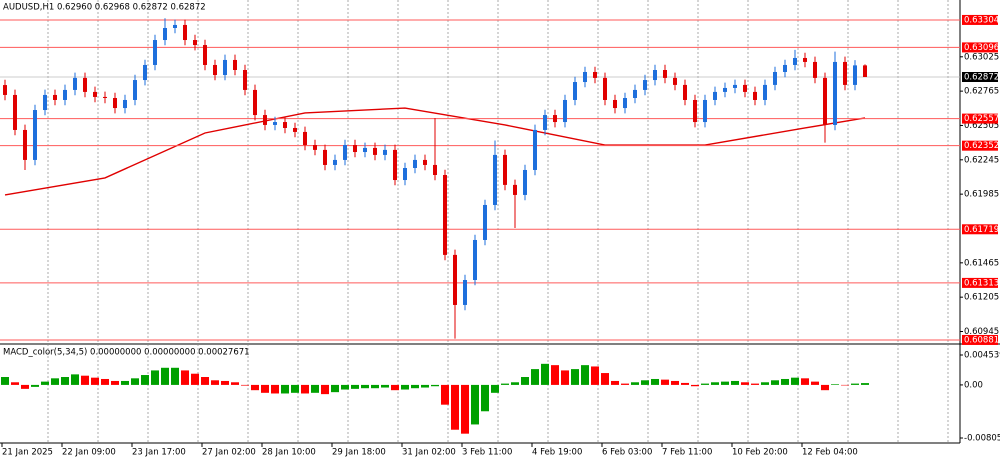 The width and height of the screenshot is (1000, 459). I want to click on x-tick-label: 31 Jan 02:00, so click(429, 453).